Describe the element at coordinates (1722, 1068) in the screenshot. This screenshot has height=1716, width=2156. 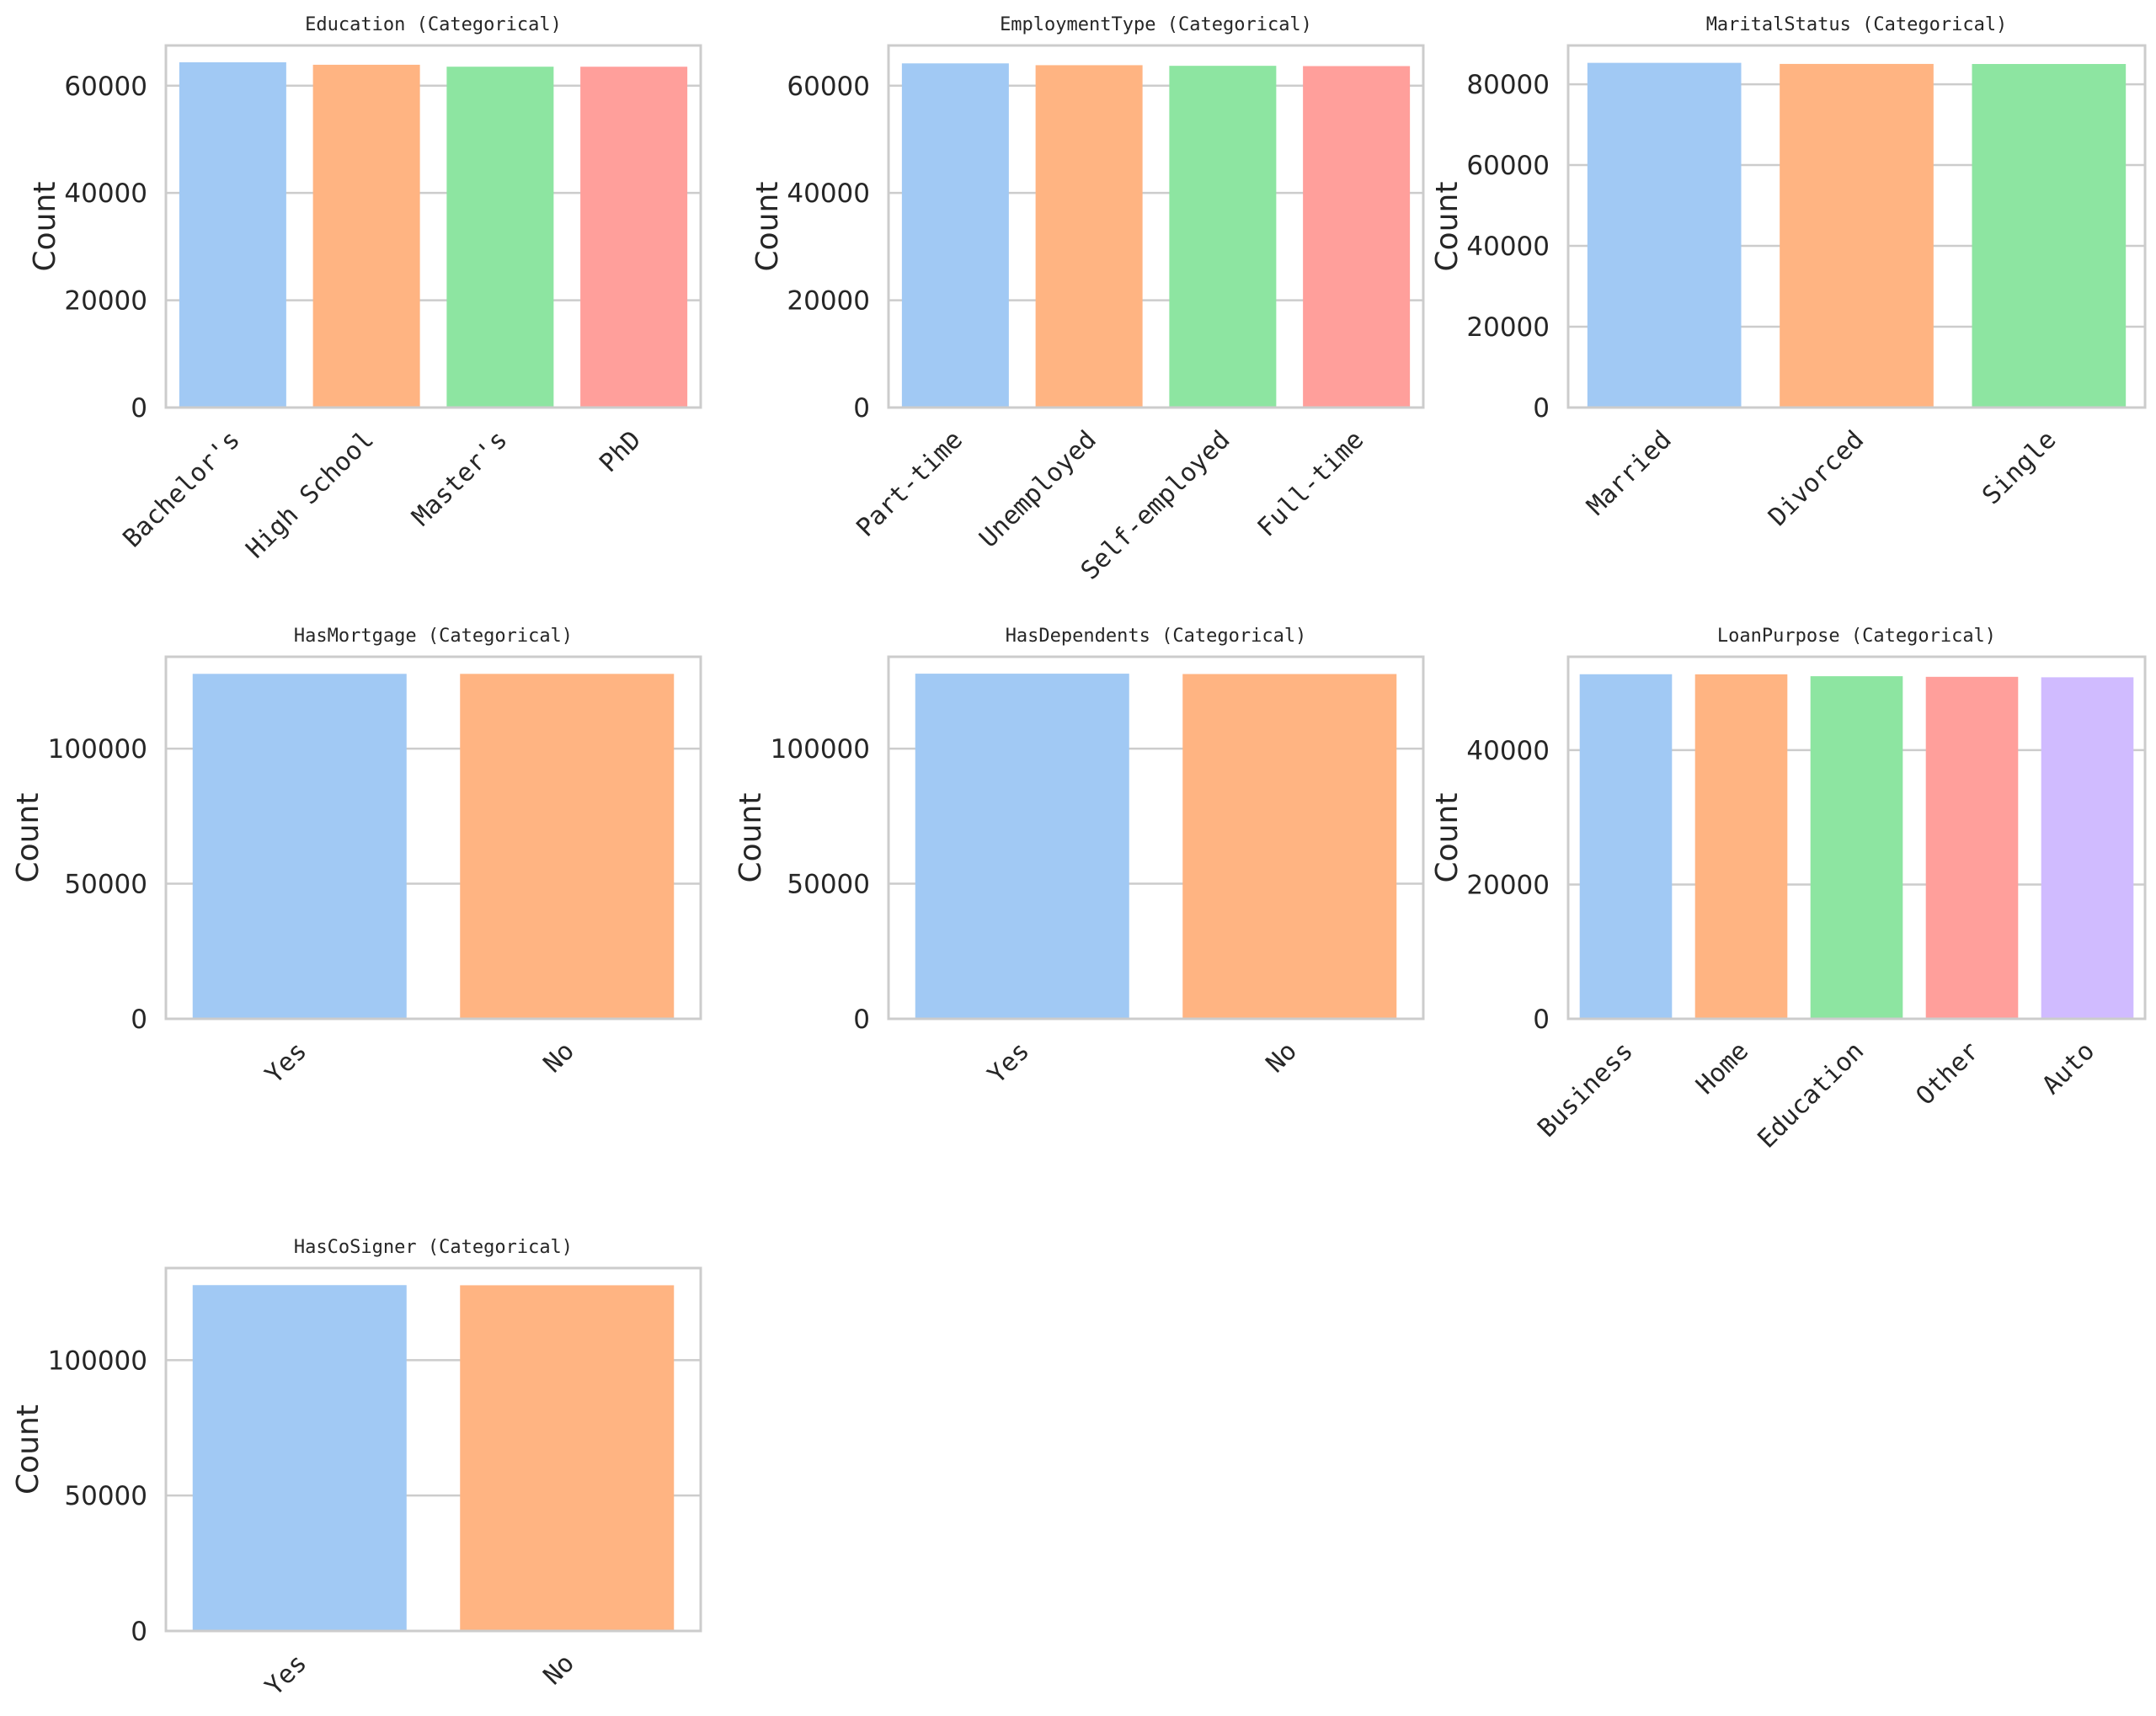
I see `x-tick-label: Home` at that location.